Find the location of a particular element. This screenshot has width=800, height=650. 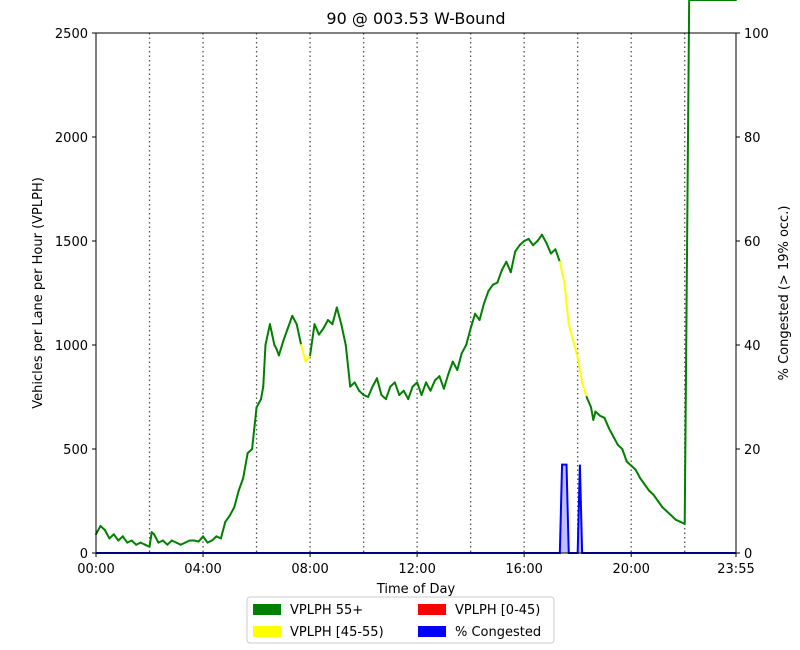

y-right-tick-label-0: 0 is located at coordinates (748, 554).